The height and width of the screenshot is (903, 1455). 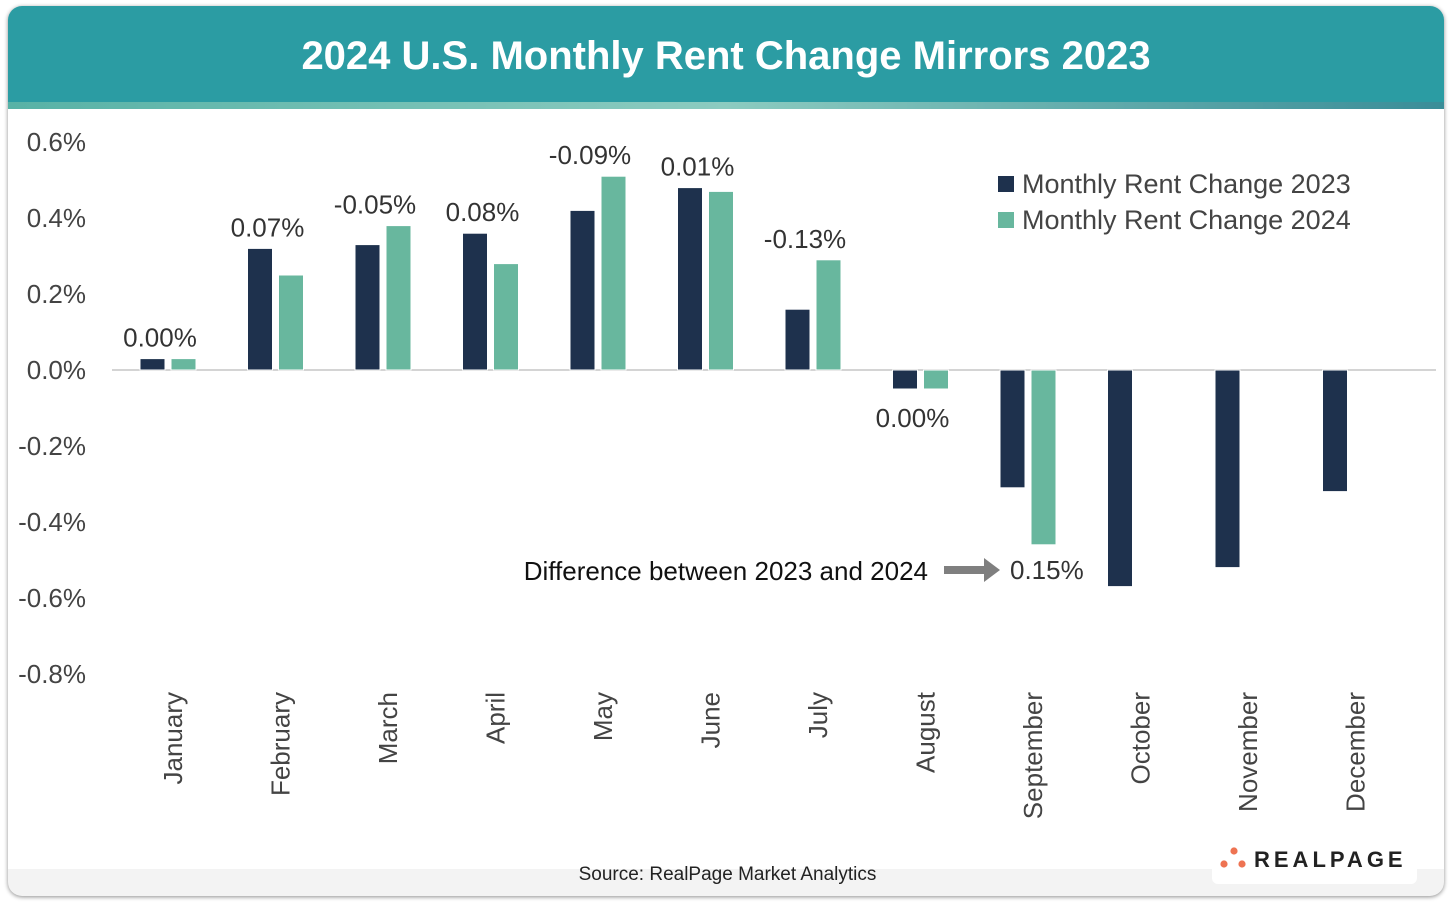 I want to click on x-tick-label: May, so click(x=603, y=716).